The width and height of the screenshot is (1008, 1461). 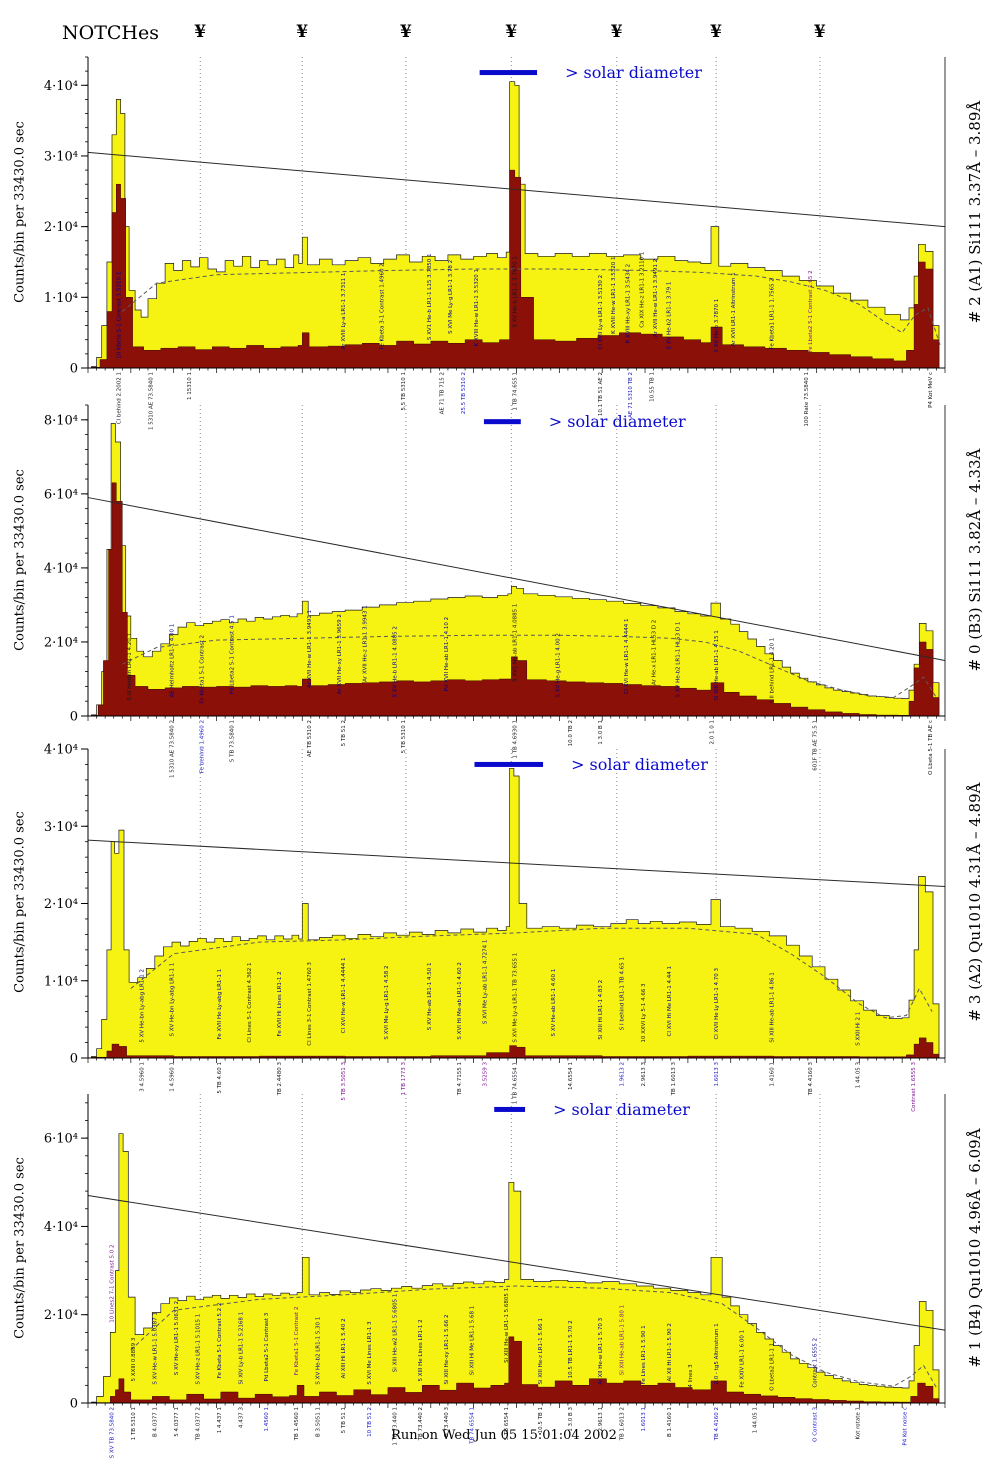 I want to click on line-annotation: Cl Lines 3-1 Contrast 1.4760 3, so click(x=310, y=1004).